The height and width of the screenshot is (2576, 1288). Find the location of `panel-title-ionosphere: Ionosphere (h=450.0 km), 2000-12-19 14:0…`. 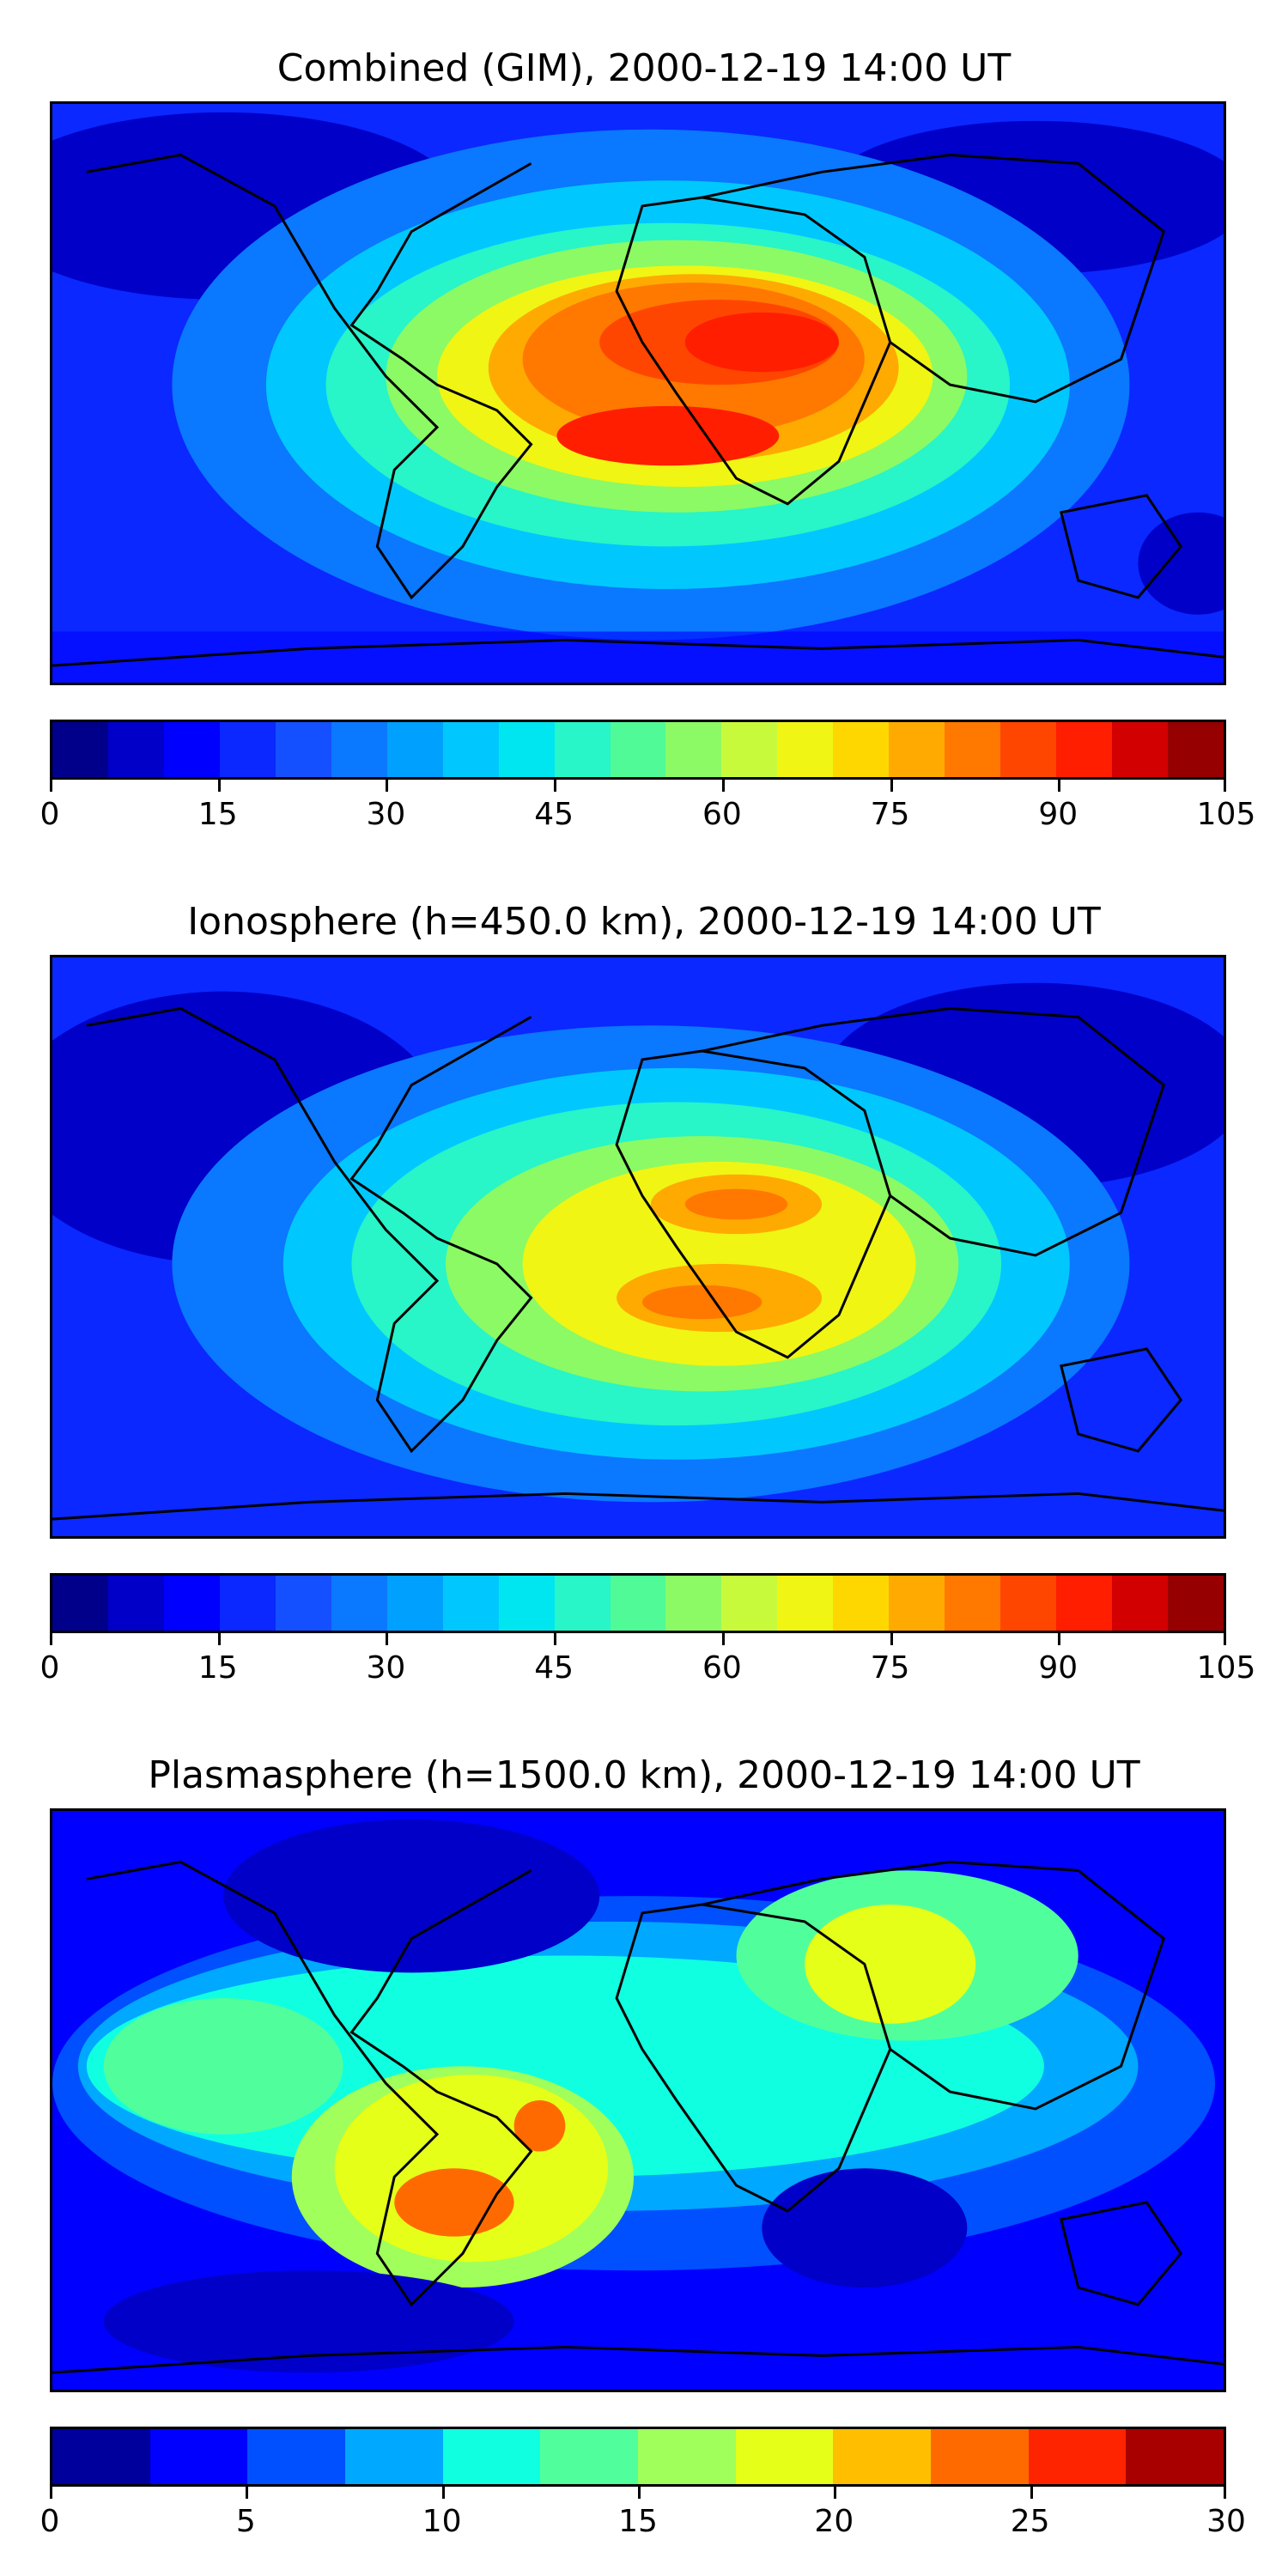

panel-title-ionosphere: Ionosphere (h=450.0 km), 2000-12-19 14:0… is located at coordinates (644, 922).